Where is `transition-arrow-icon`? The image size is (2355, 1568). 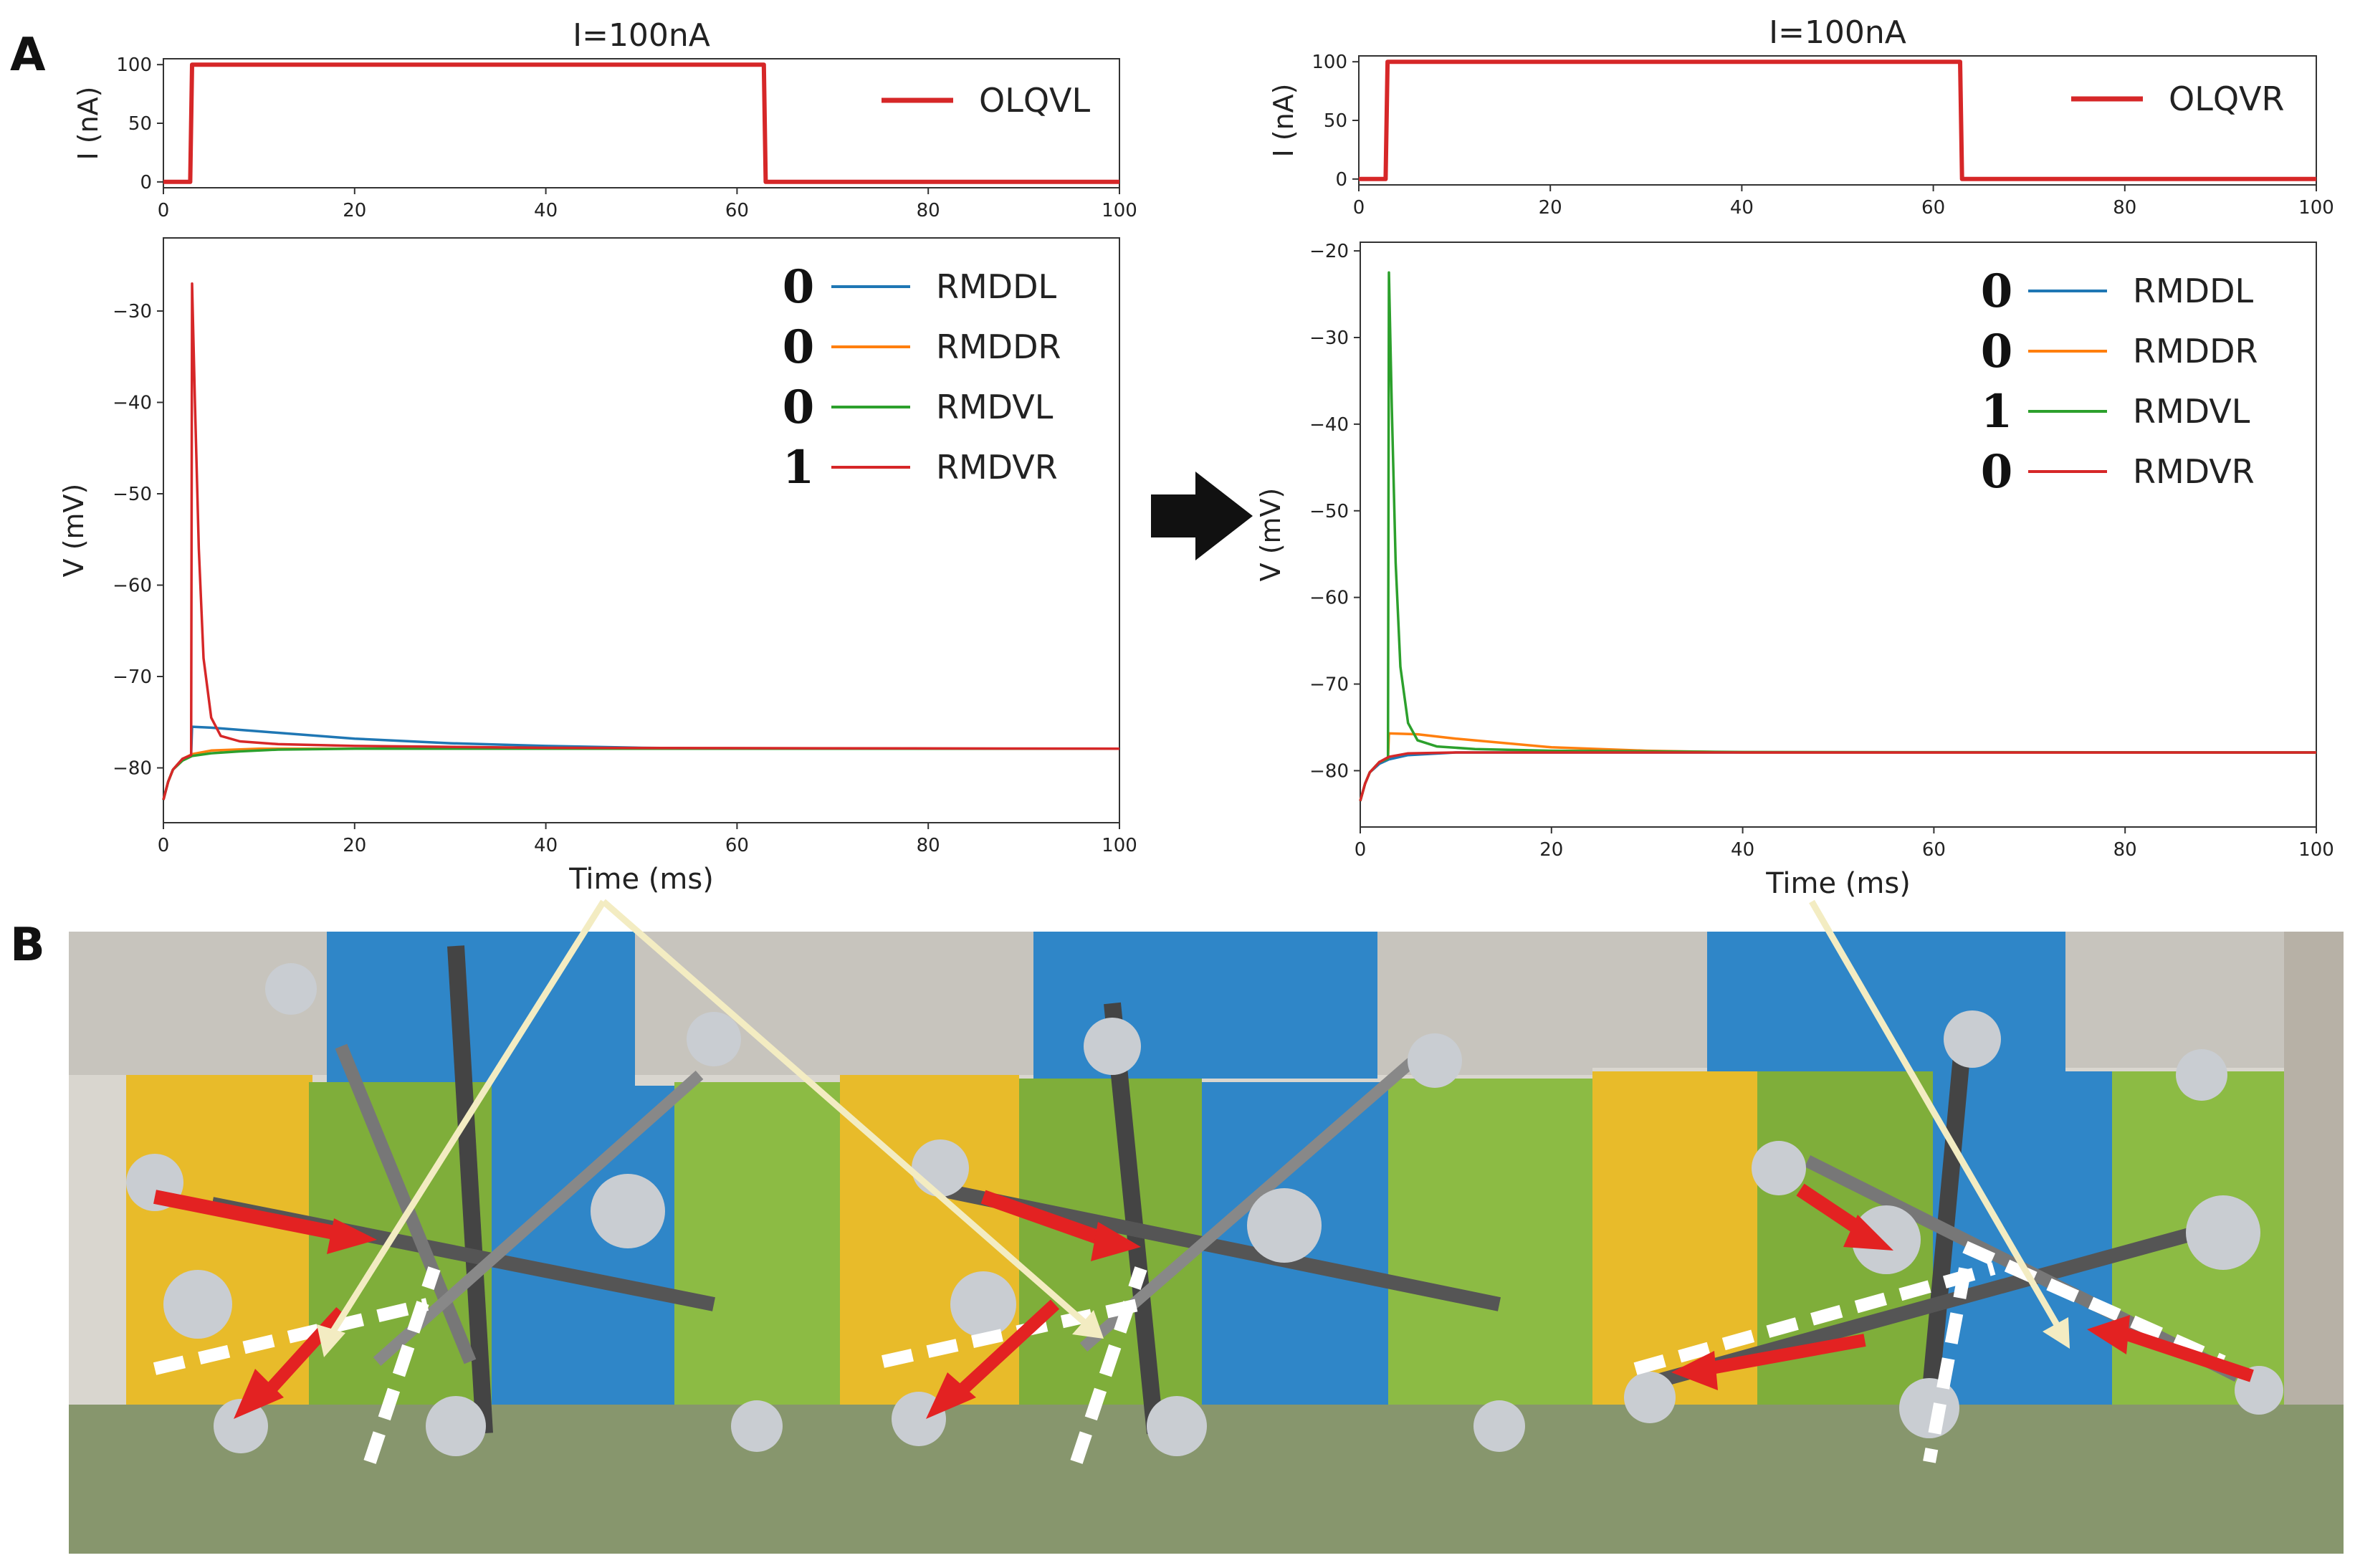
transition-arrow-icon is located at coordinates (1202, 516).